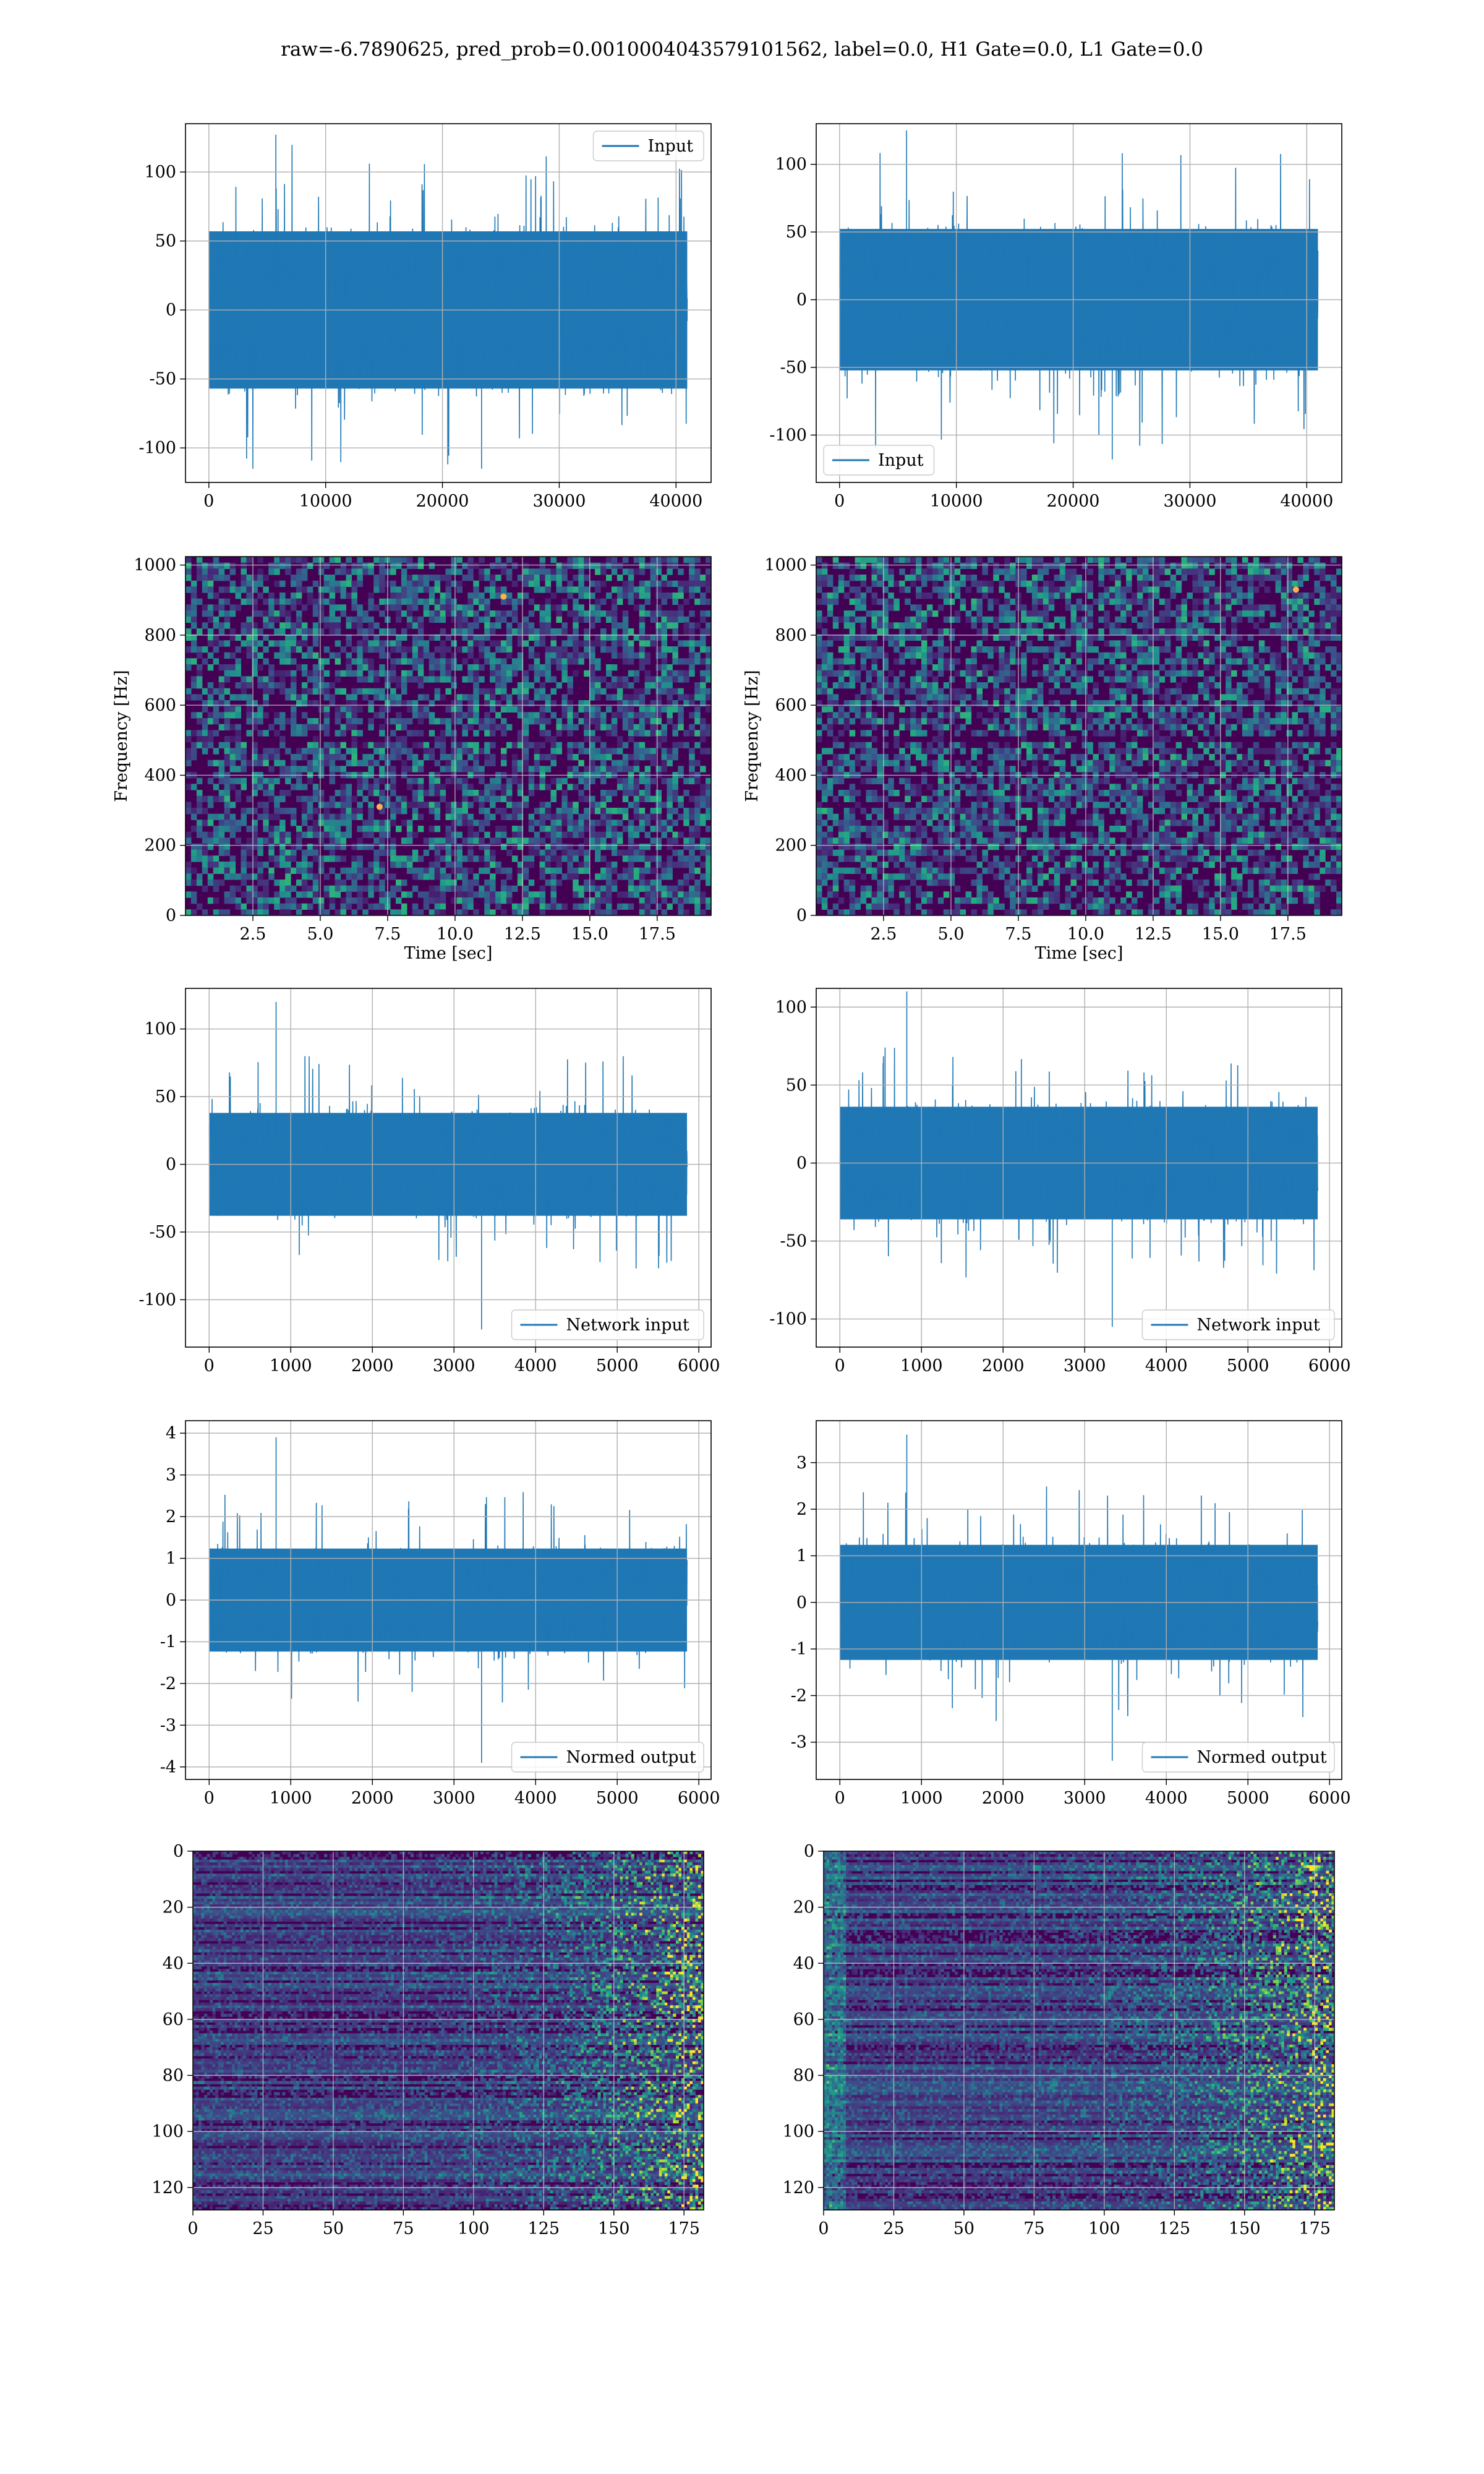 This screenshot has width=1484, height=2474. I want to click on h1-input-legend: Input, so click(648, 146).